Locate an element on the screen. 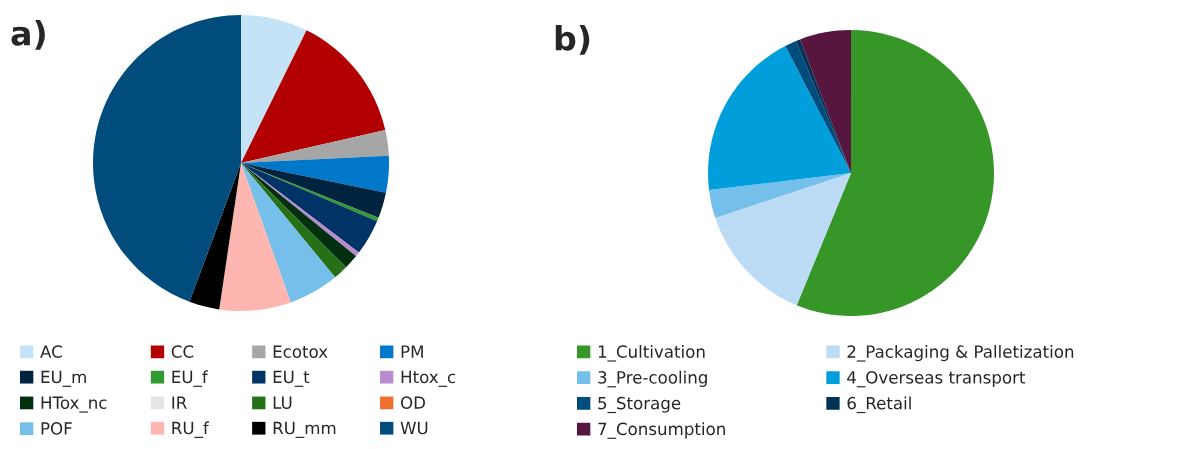  legend-label: EU_m is located at coordinates (63, 378).